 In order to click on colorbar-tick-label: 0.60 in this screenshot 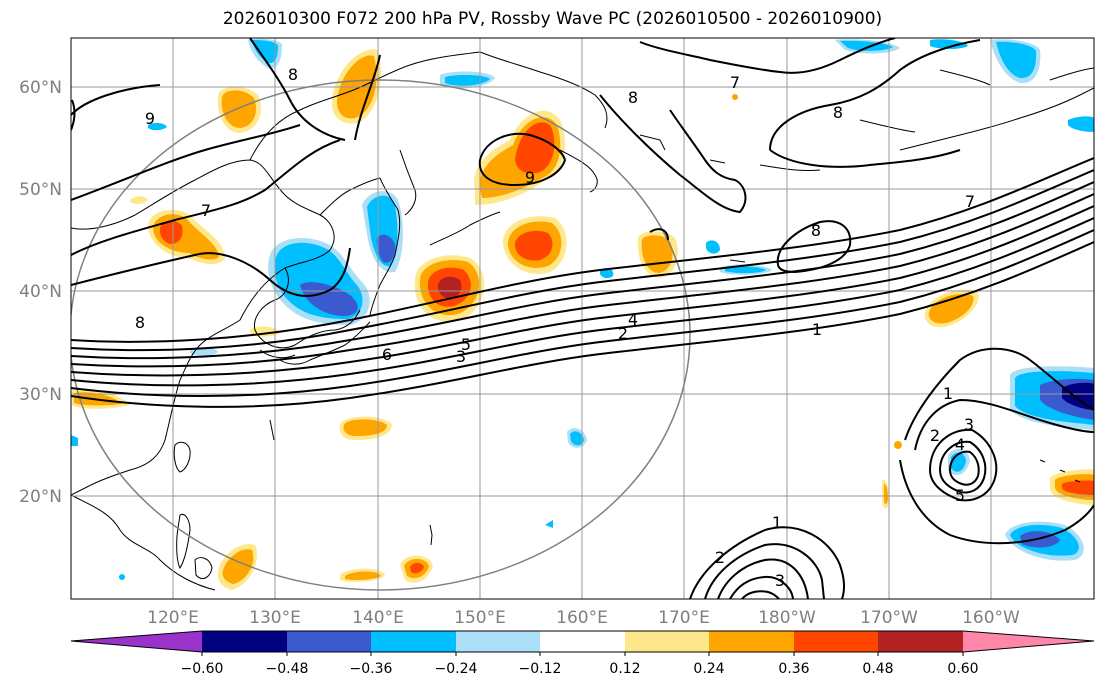, I will do `click(962, 669)`.